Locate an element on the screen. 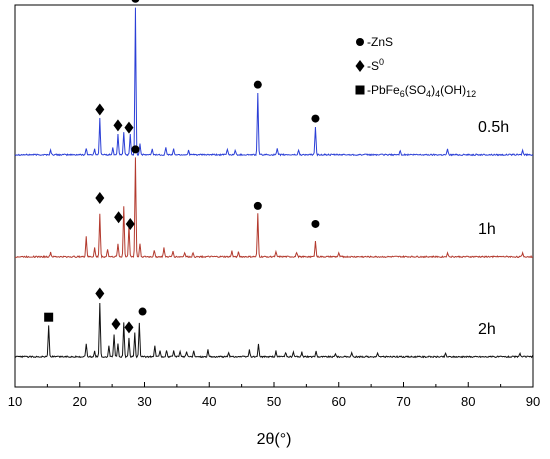 This screenshot has height=459, width=550. legend-label-1: -S0 is located at coordinates (375, 65).